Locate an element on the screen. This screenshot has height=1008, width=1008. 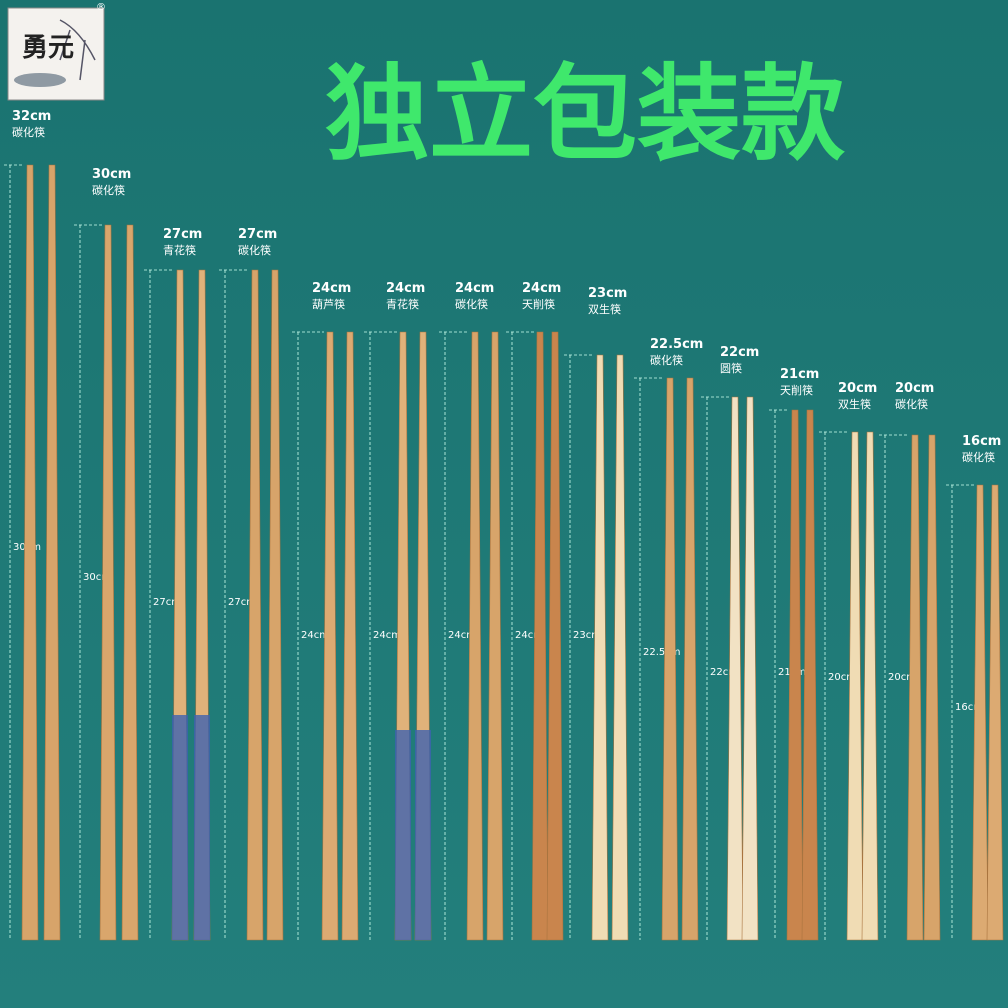
size-label: 22cm is located at coordinates (739, 352).